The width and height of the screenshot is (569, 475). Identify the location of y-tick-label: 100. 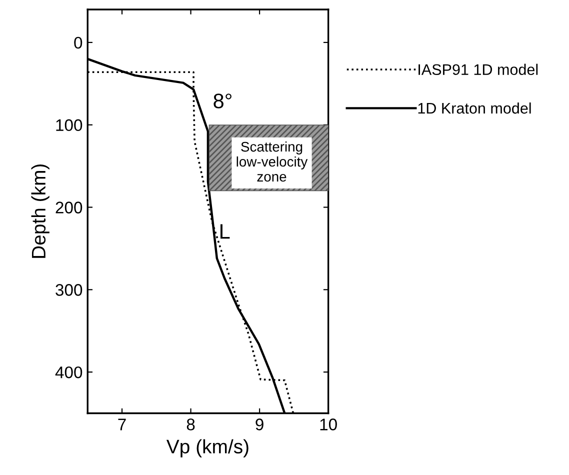
(69, 125).